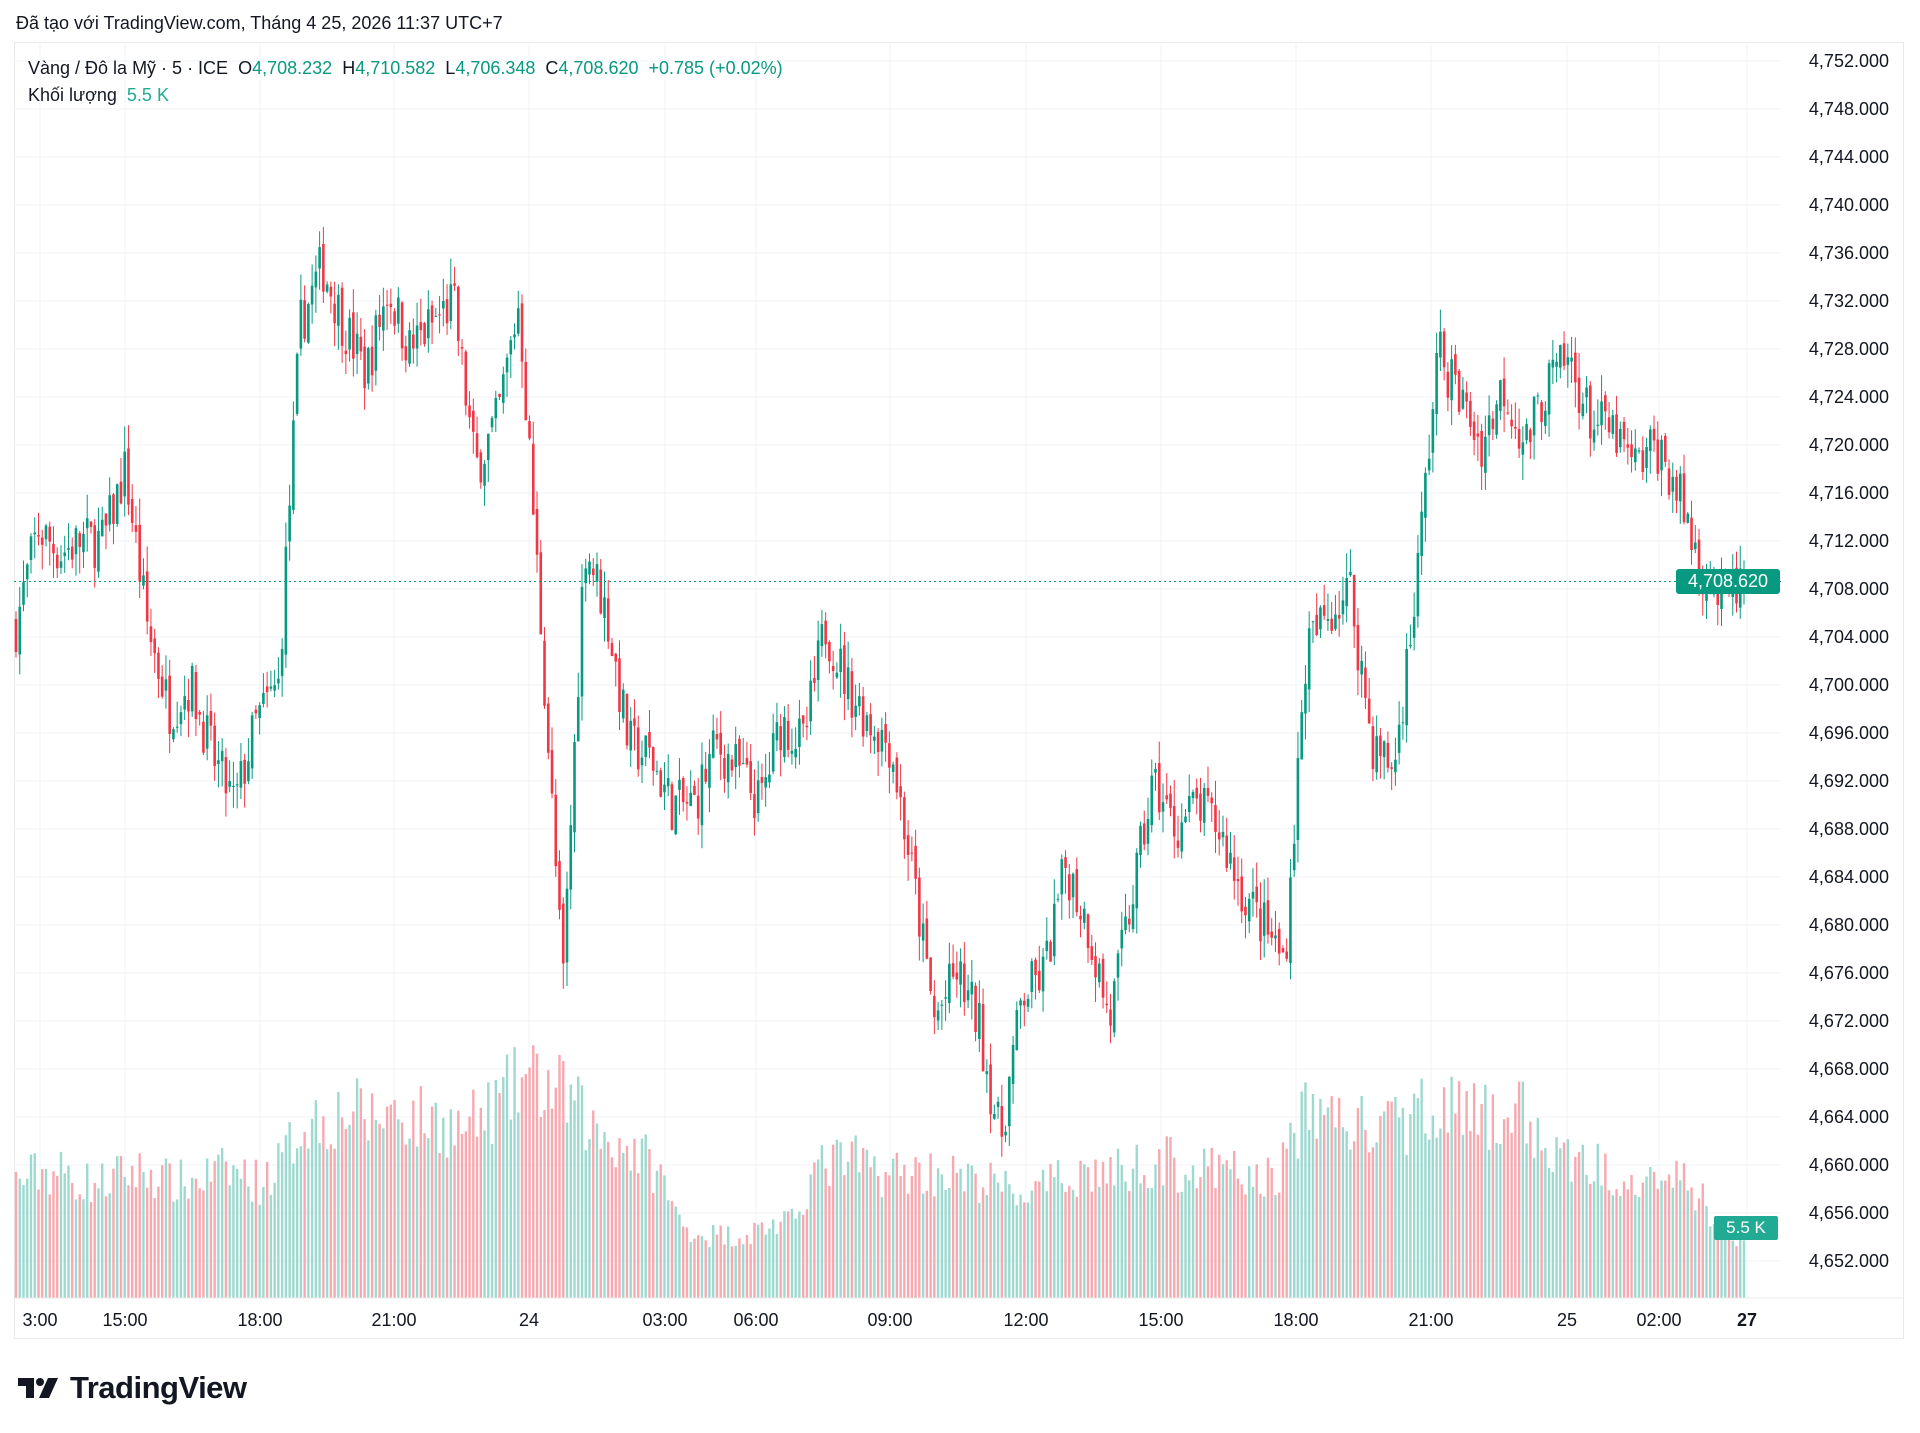  What do you see at coordinates (147, 95) in the screenshot?
I see `volume-value: 5.5 K` at bounding box center [147, 95].